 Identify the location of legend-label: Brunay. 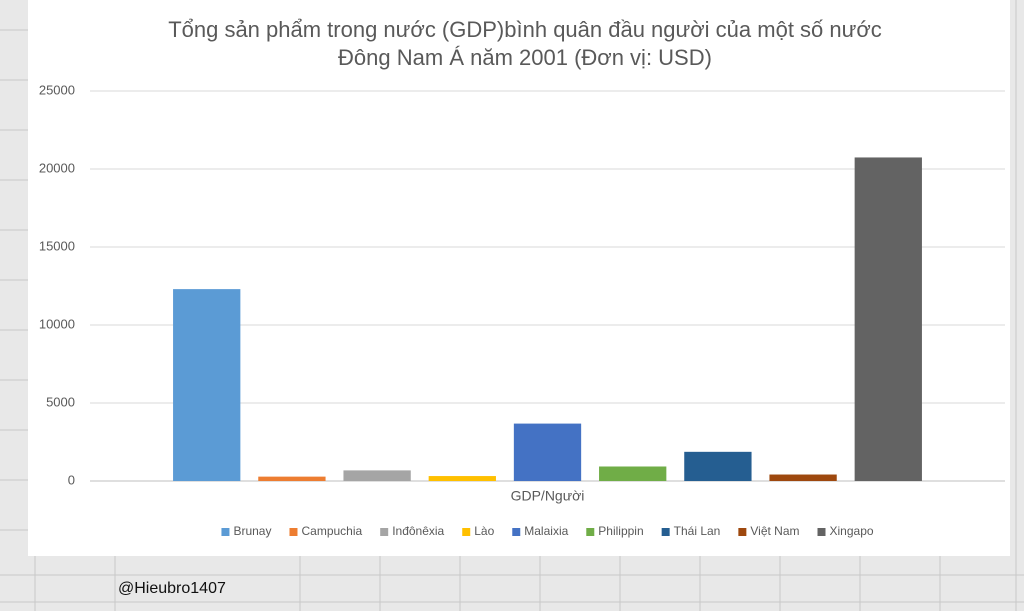
(252, 531).